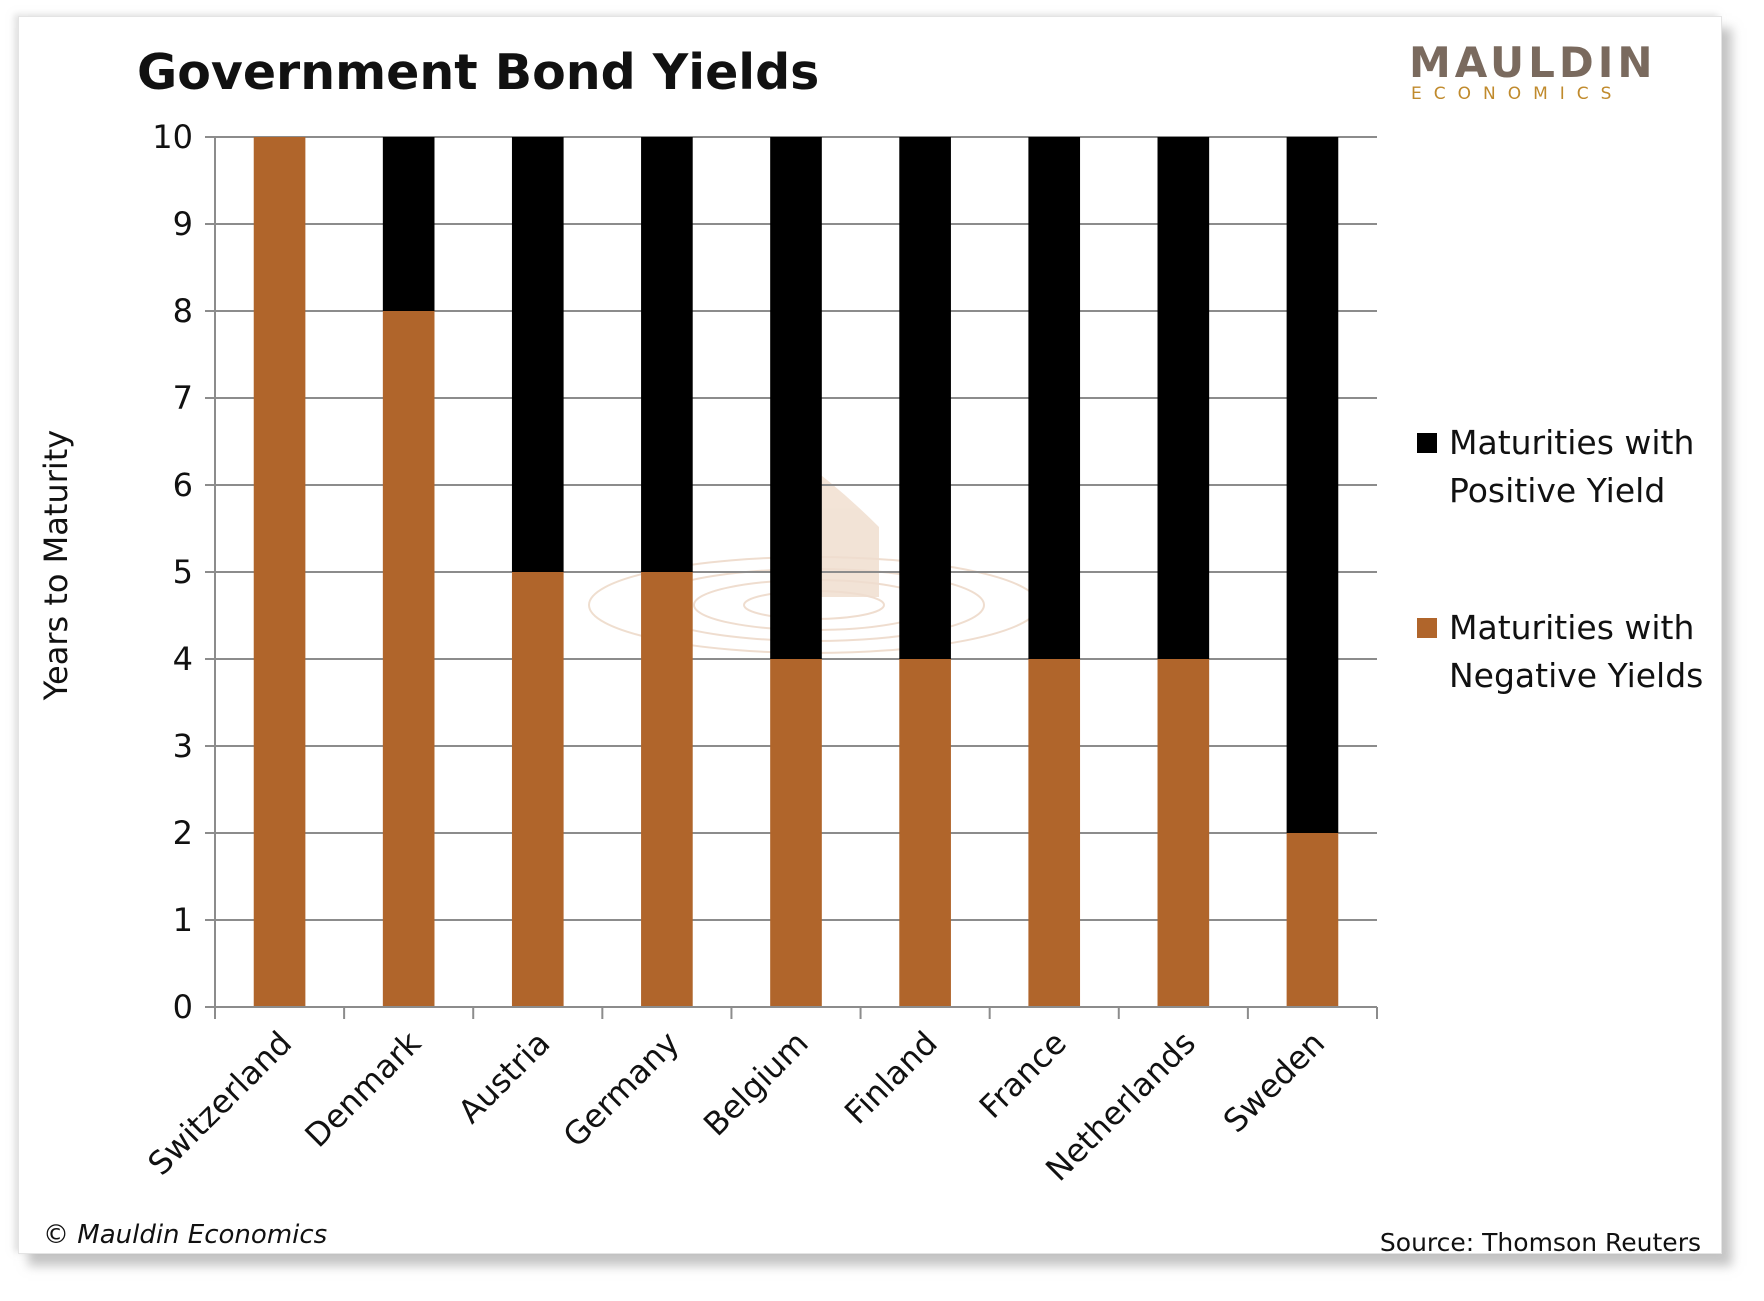  What do you see at coordinates (478, 72) in the screenshot?
I see `chart-title: Government Bond Yields` at bounding box center [478, 72].